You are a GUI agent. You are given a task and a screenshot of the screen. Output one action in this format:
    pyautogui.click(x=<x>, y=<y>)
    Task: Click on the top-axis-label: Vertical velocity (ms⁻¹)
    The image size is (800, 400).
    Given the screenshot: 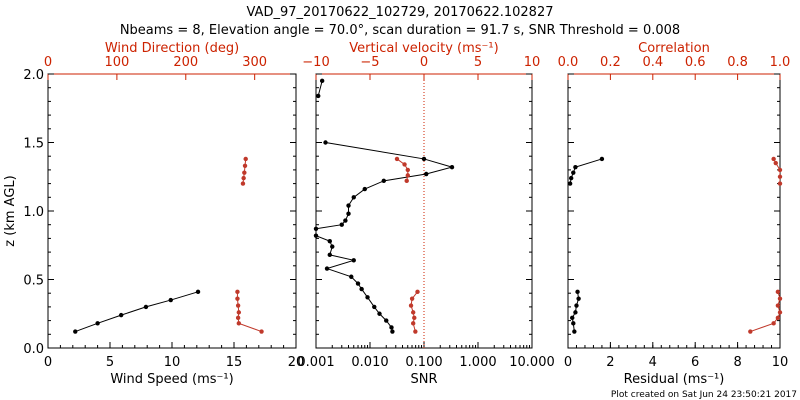 What is the action you would take?
    pyautogui.click(x=423, y=48)
    